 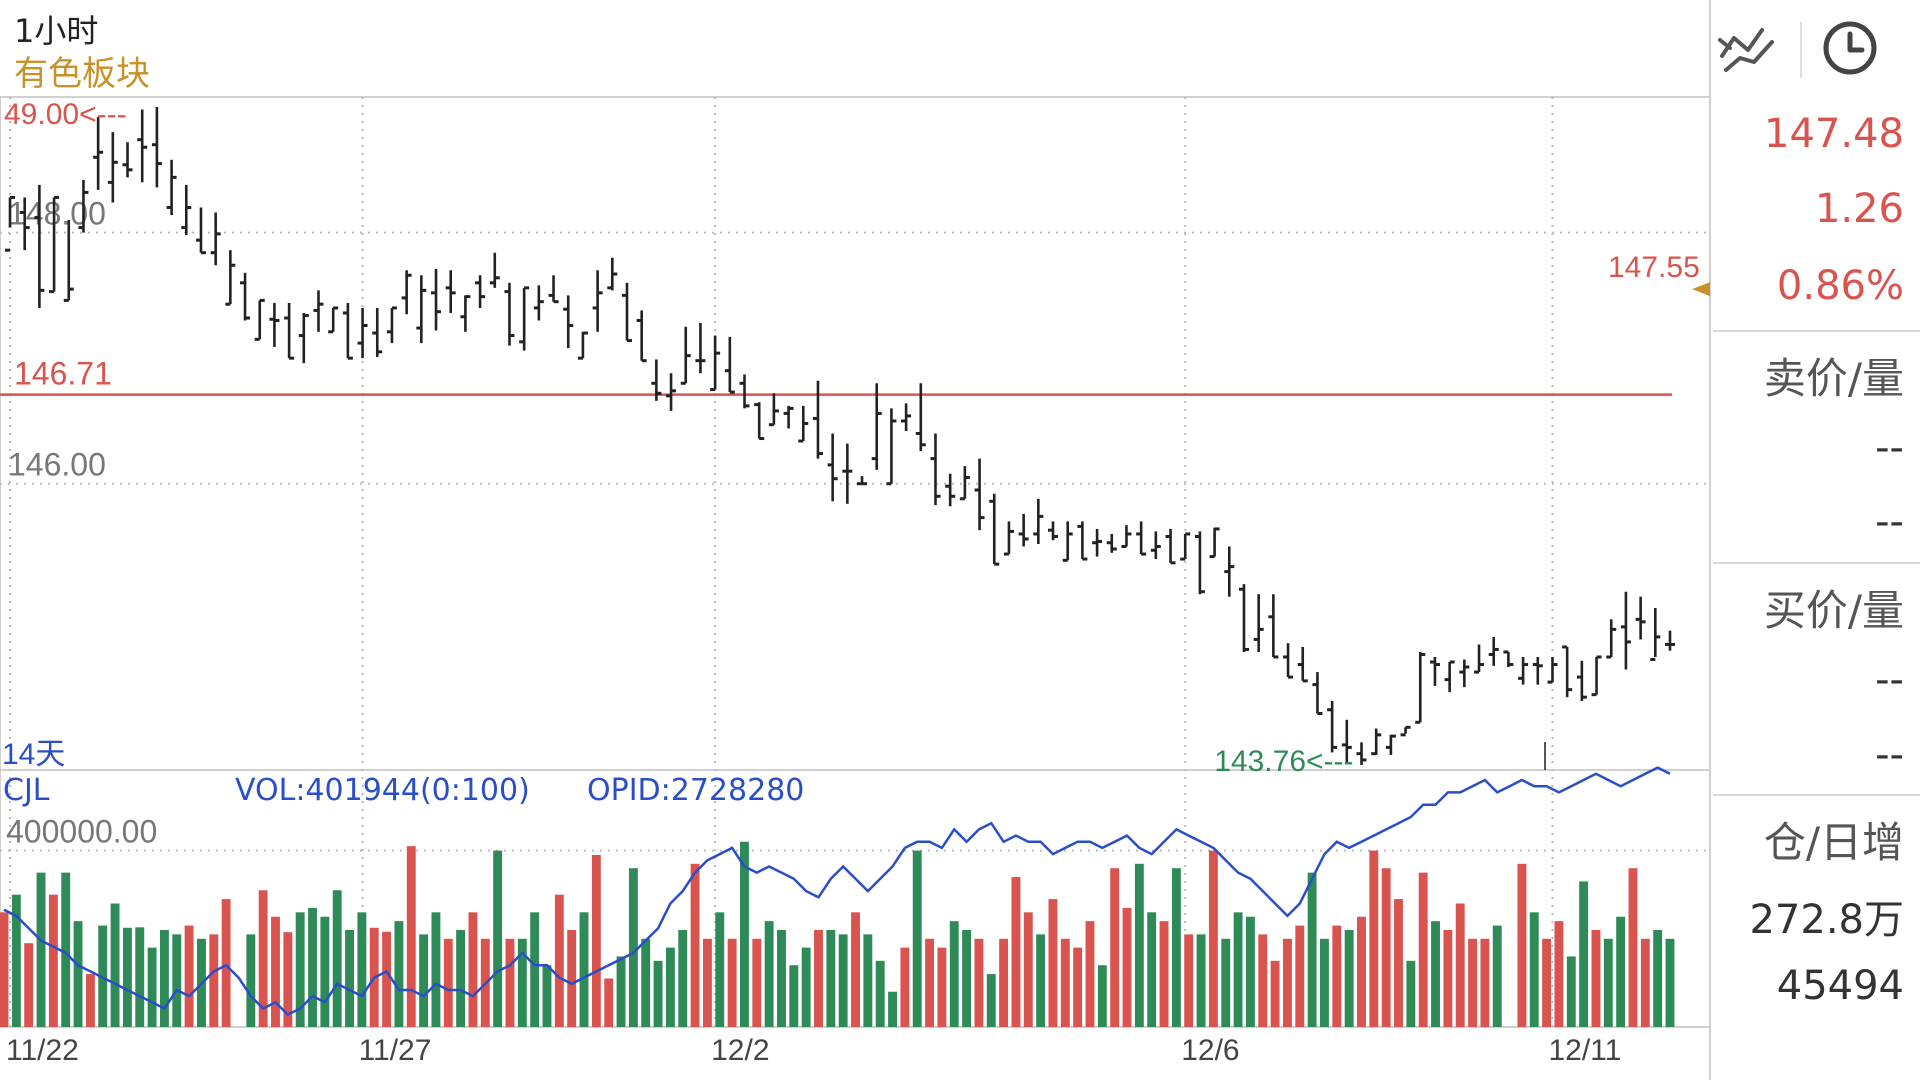 I want to click on x-tick-label: 12/2, so click(x=740, y=1050).